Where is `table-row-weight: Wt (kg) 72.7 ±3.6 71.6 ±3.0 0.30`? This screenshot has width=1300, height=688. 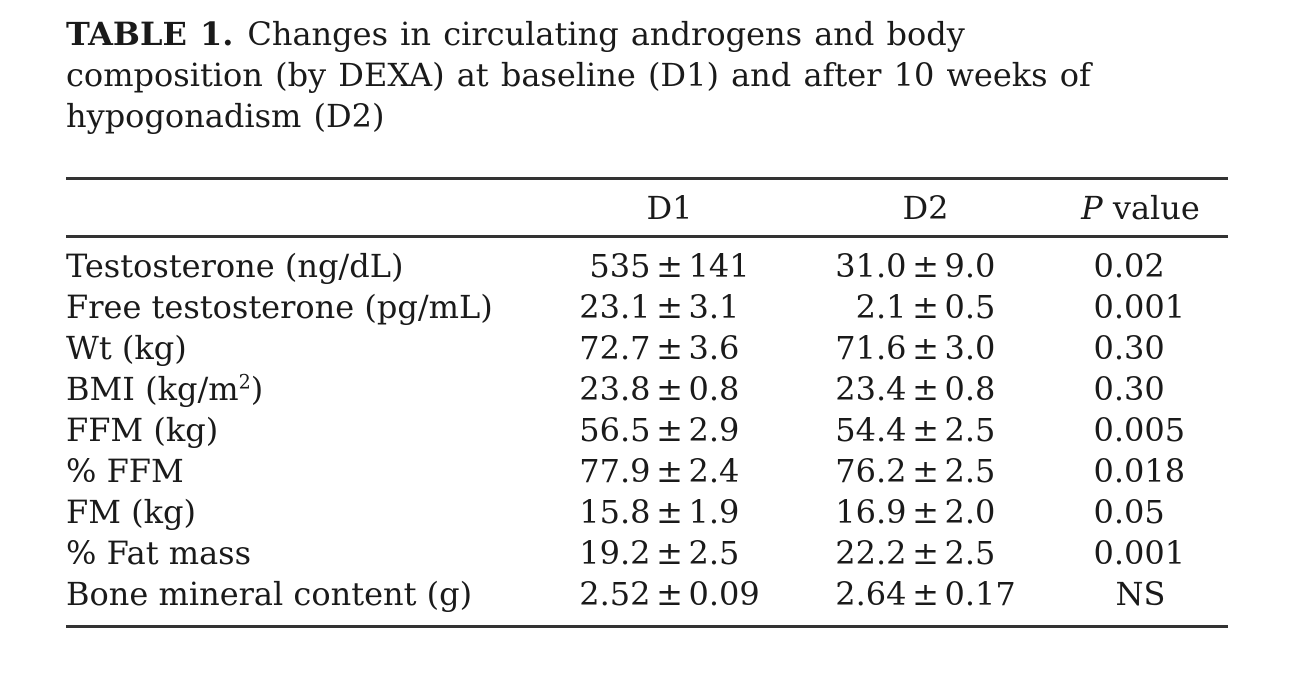
table-row-weight: Wt (kg) 72.7 ±3.6 71.6 ±3.0 0.30 is located at coordinates (647, 347).